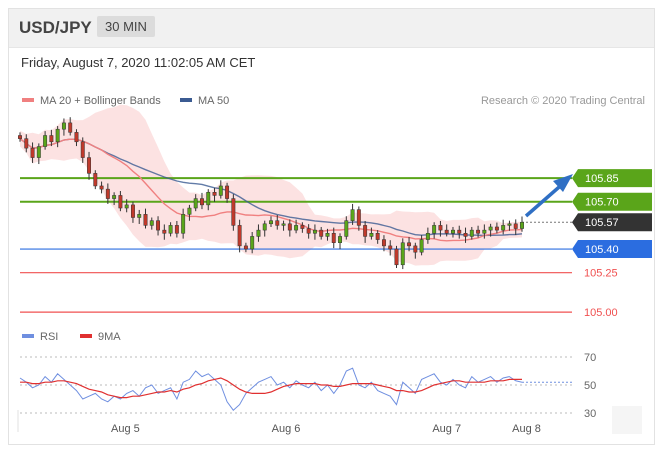  I want to click on currency-pair: USD/JPY, so click(55, 27).